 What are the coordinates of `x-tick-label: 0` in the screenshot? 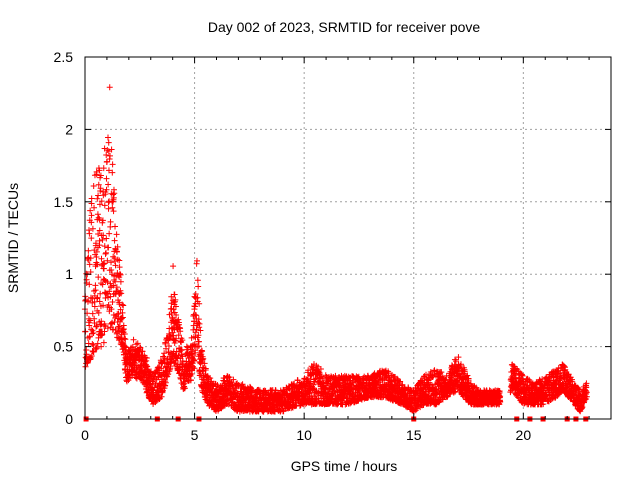 It's located at (85, 435).